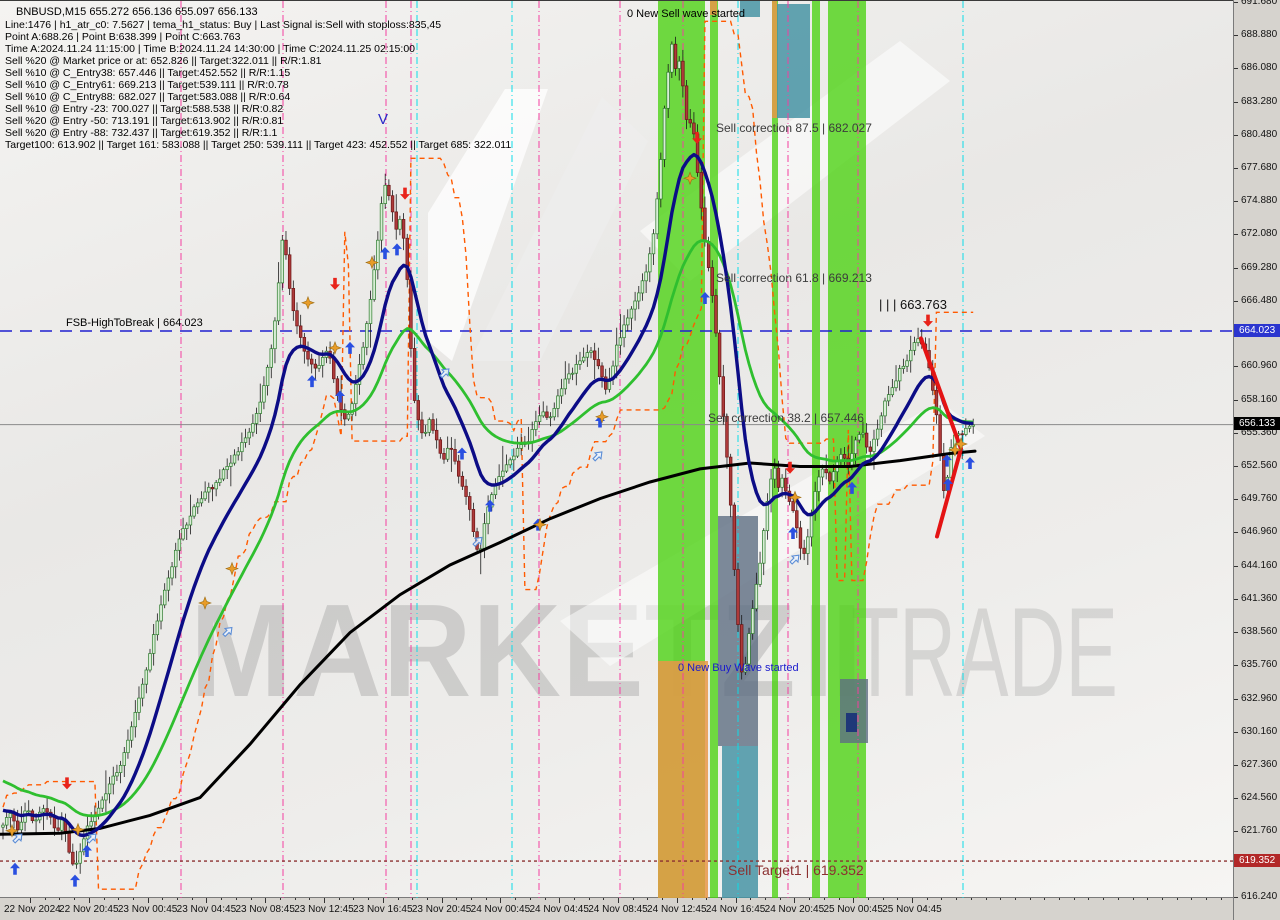 This screenshot has height=920, width=1280. Describe the element at coordinates (786, 418) in the screenshot. I see `annotation-4: Sell correction 38.2 | 657.446` at that location.